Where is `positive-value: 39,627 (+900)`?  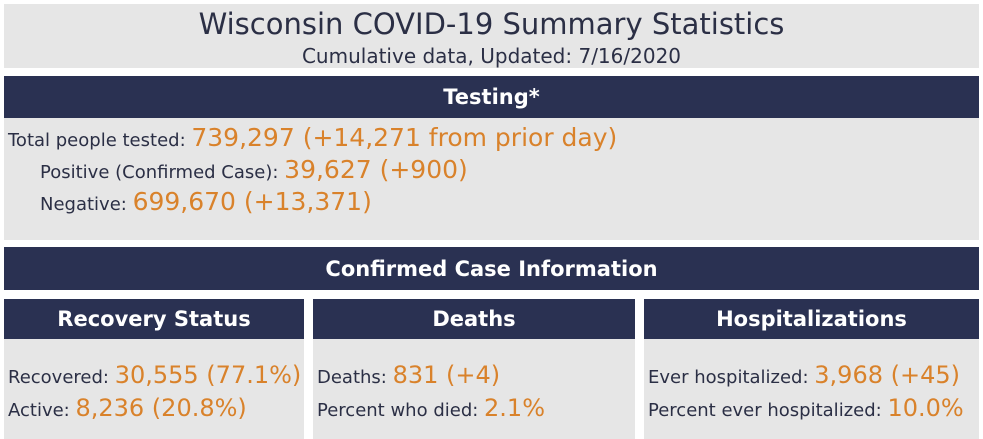 positive-value: 39,627 (+900) is located at coordinates (376, 169).